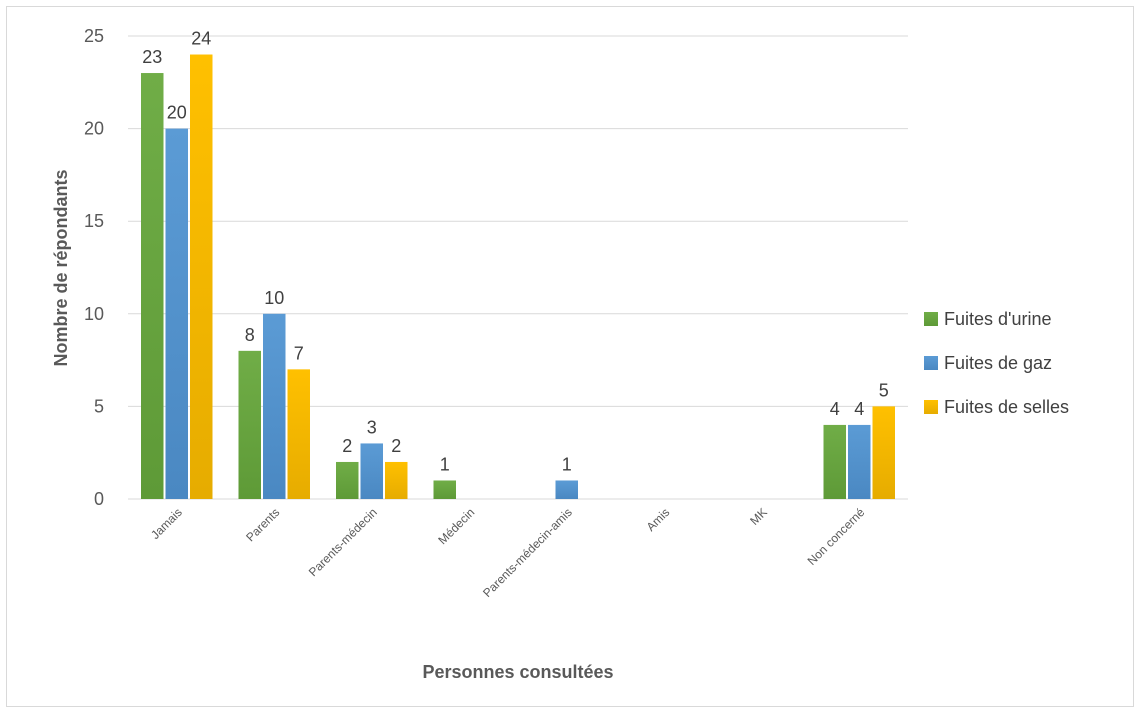 This screenshot has height=713, width=1140. I want to click on x-axis-title: Personnes consultées, so click(517, 672).